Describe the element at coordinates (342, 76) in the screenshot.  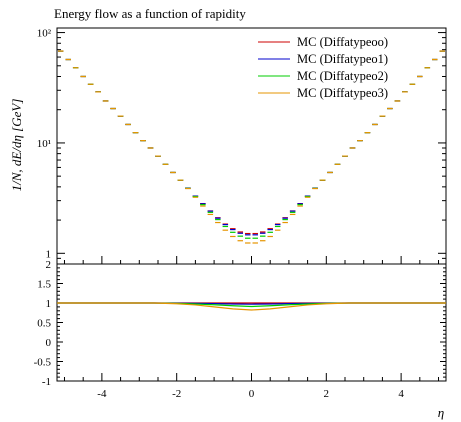
I see `legend-label: MC (Diffatypeo2)` at that location.